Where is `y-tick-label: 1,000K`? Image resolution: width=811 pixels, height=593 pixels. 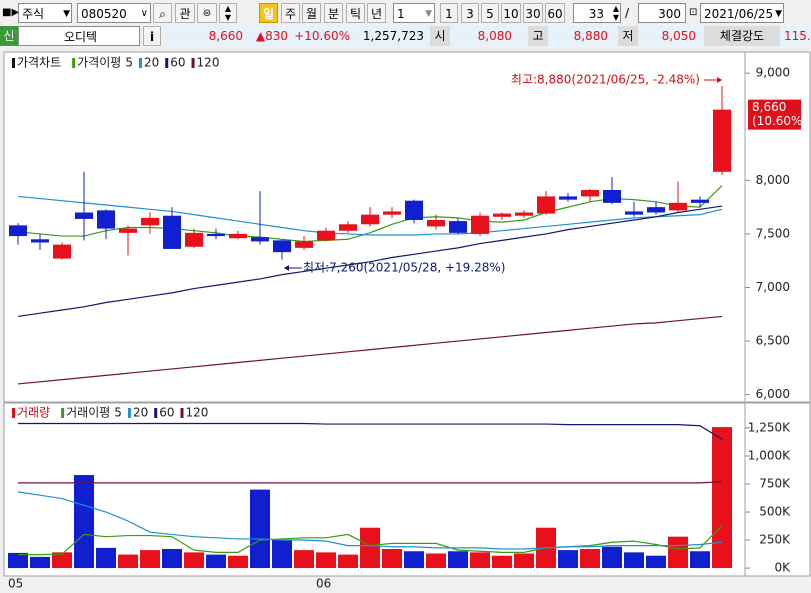 y-tick-label: 1,000K is located at coordinates (769, 455).